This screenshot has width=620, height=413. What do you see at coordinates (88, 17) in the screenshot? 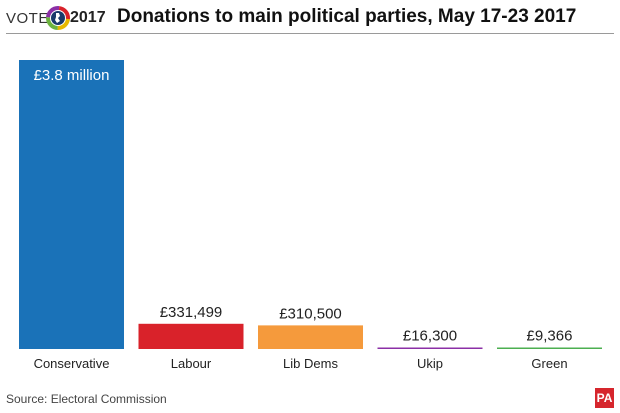
I see `vote-year: 2017` at bounding box center [88, 17].